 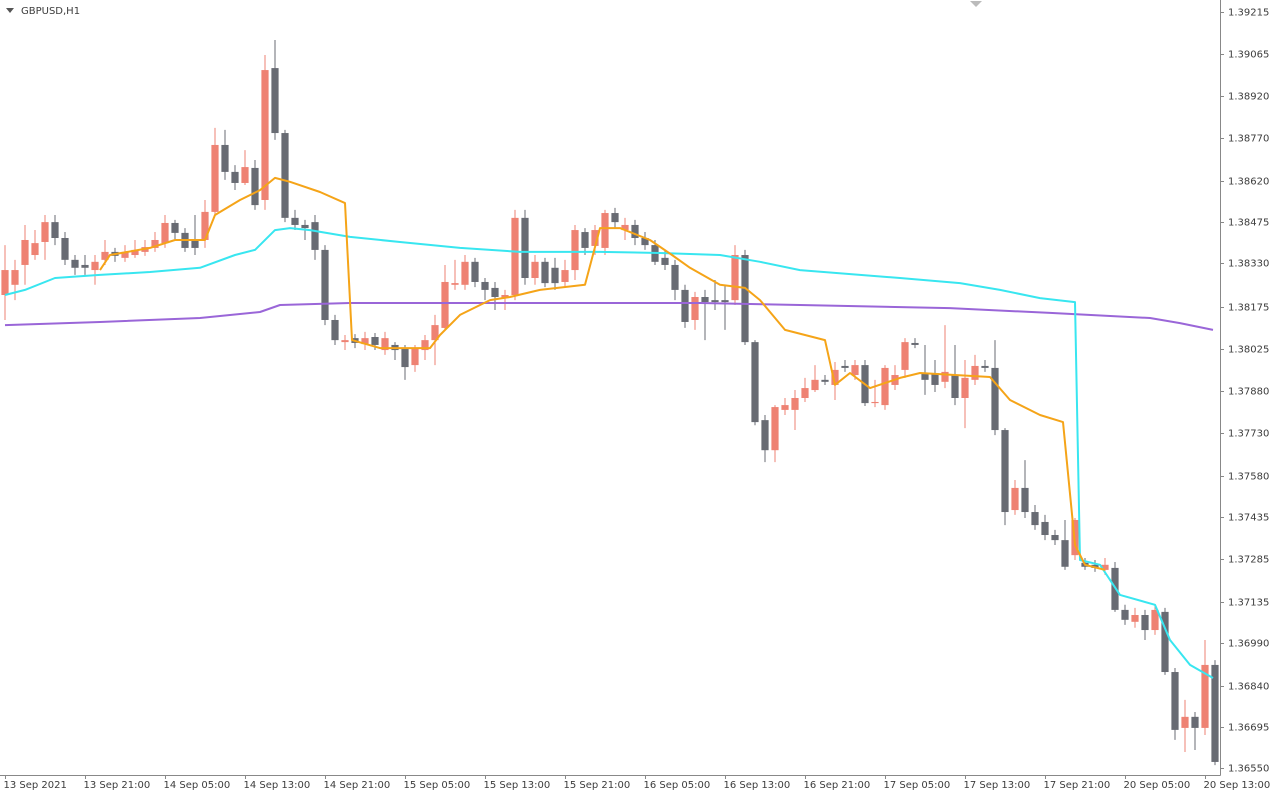 What do you see at coordinates (1248, 13) in the screenshot?
I see `y-tick-label: 1.39215` at bounding box center [1248, 13].